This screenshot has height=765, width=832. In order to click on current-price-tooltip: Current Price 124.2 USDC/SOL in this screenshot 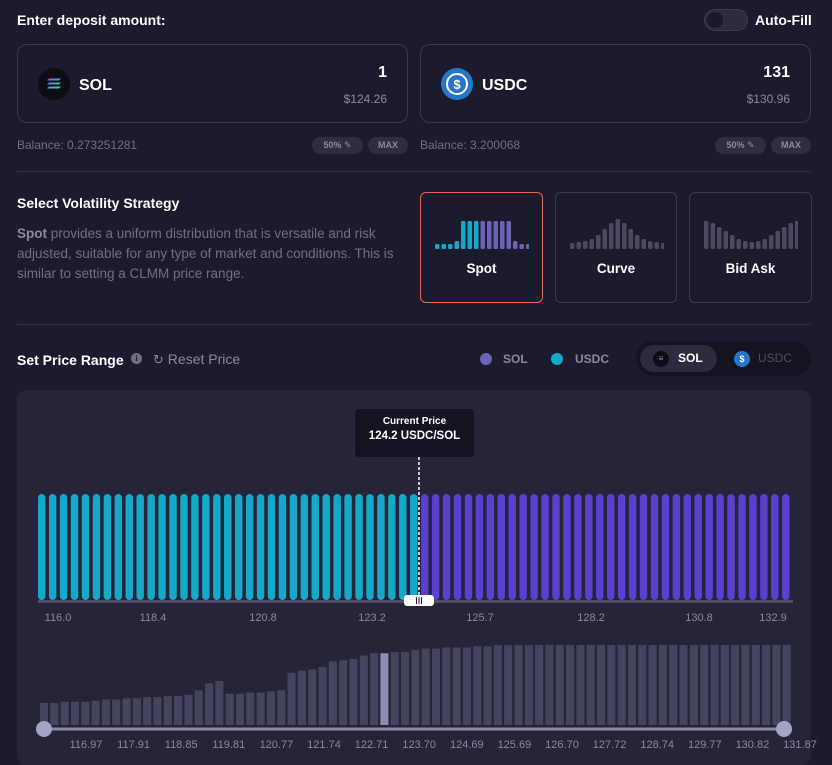, I will do `click(414, 433)`.